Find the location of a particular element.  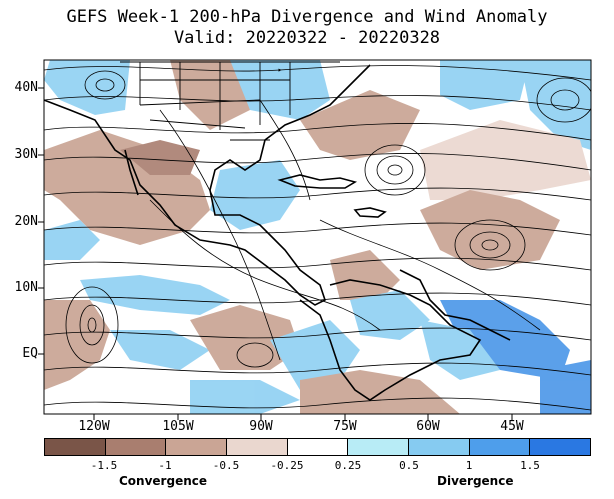

lon-label-45w: 45W is located at coordinates (512, 426).